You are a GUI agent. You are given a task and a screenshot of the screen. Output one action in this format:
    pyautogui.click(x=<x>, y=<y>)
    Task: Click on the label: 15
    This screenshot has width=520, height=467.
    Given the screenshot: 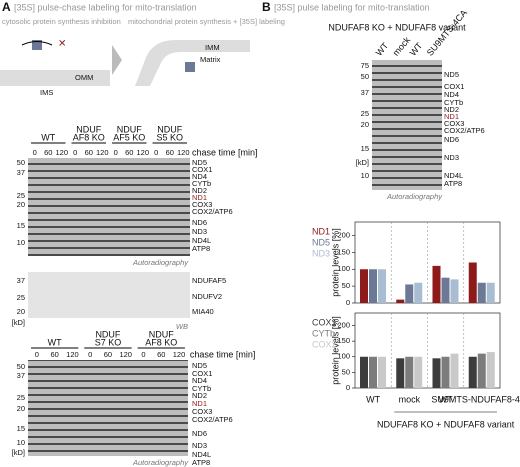 What is the action you would take?
    pyautogui.click(x=21, y=225)
    